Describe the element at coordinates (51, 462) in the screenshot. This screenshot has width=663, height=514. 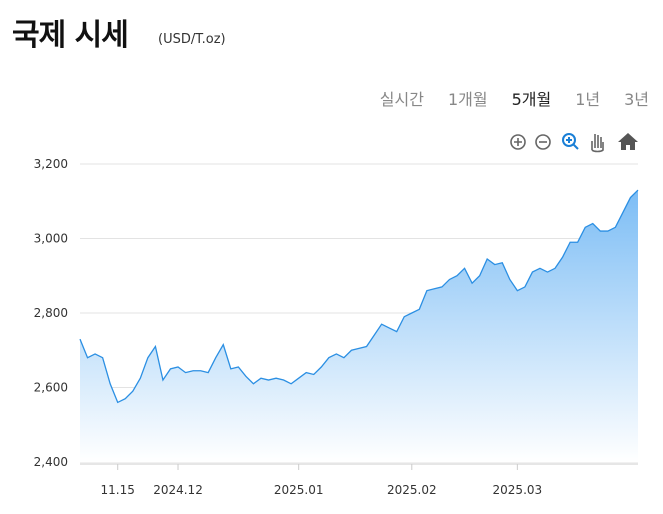
I see `y-tick-label: 2,400` at that location.